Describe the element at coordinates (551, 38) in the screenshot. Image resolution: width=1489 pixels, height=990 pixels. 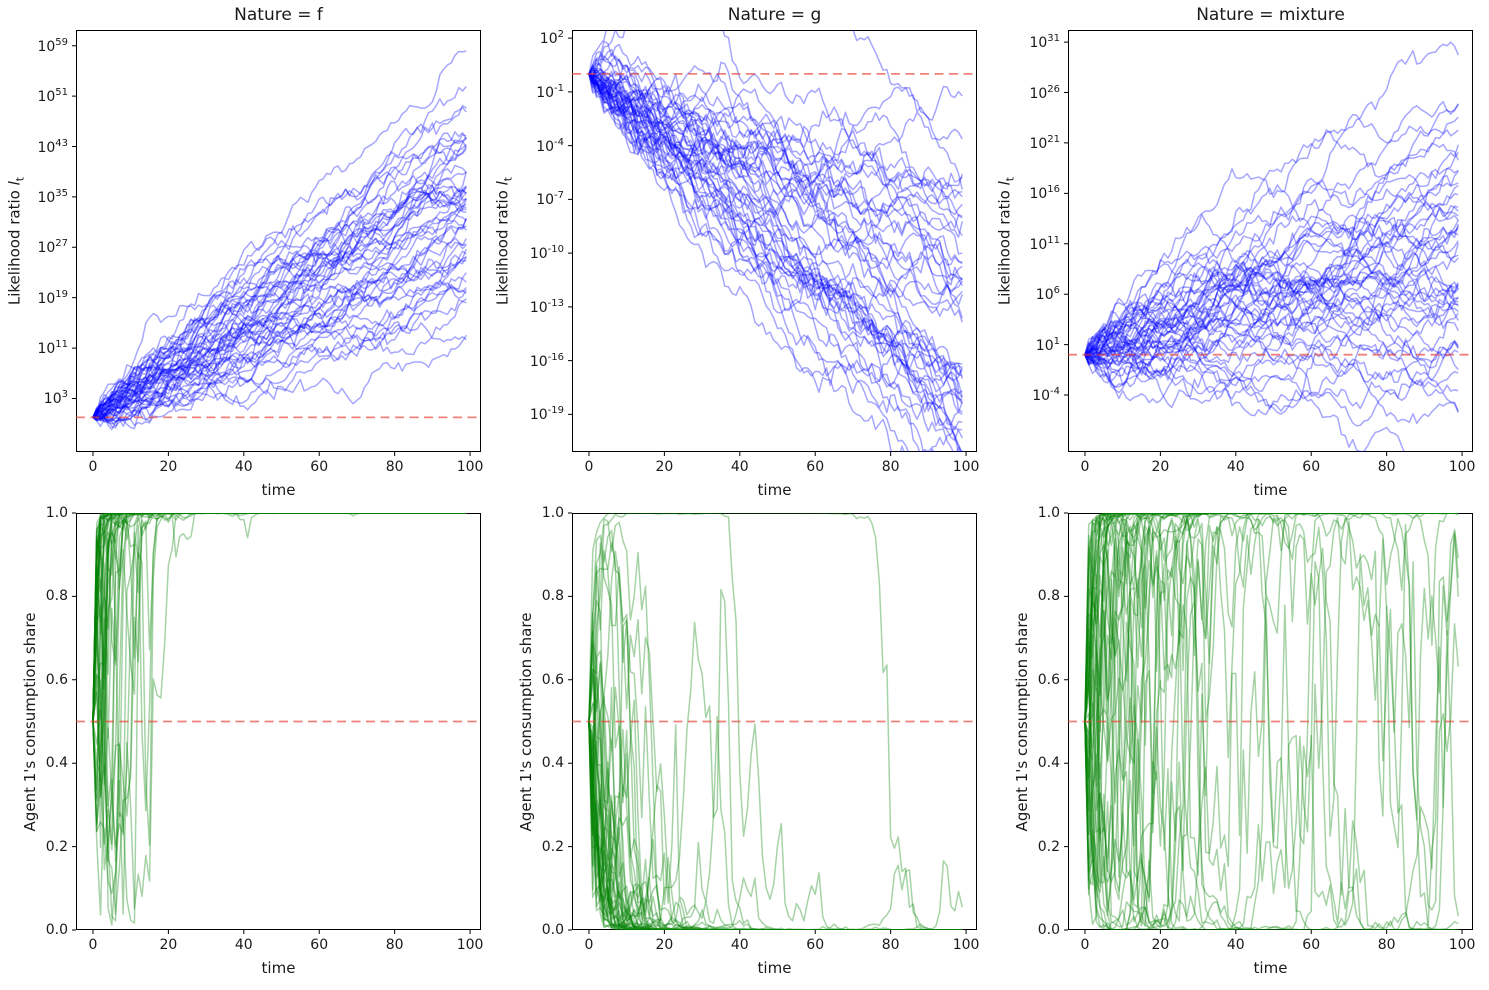
I see `y-tick-label: 10²` at that location.